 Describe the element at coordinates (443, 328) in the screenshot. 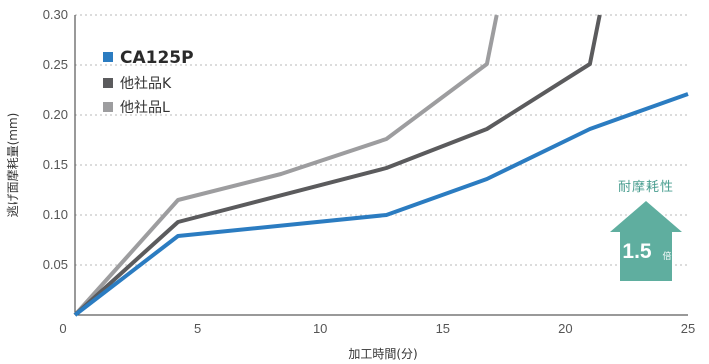

I see `x-tick-label: 15` at that location.